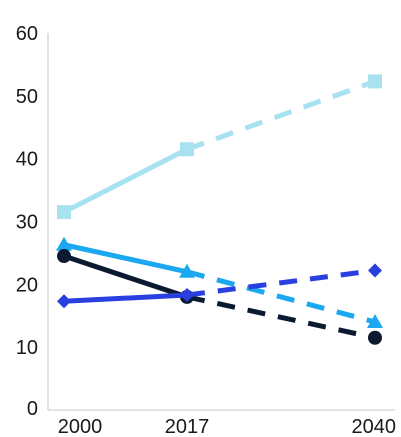 This screenshot has width=401, height=437. I want to click on series-diamond, so click(219, 286).